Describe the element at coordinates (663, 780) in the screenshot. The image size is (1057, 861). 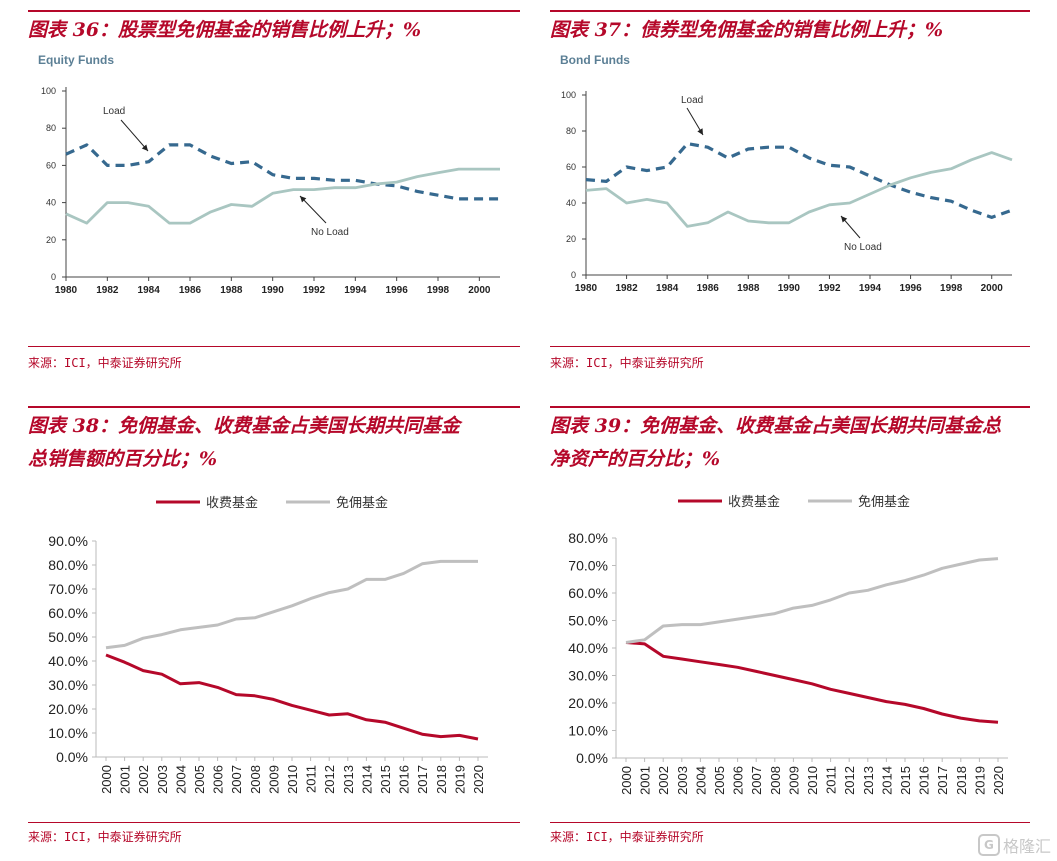
I see `x-tick-label: 2002` at that location.